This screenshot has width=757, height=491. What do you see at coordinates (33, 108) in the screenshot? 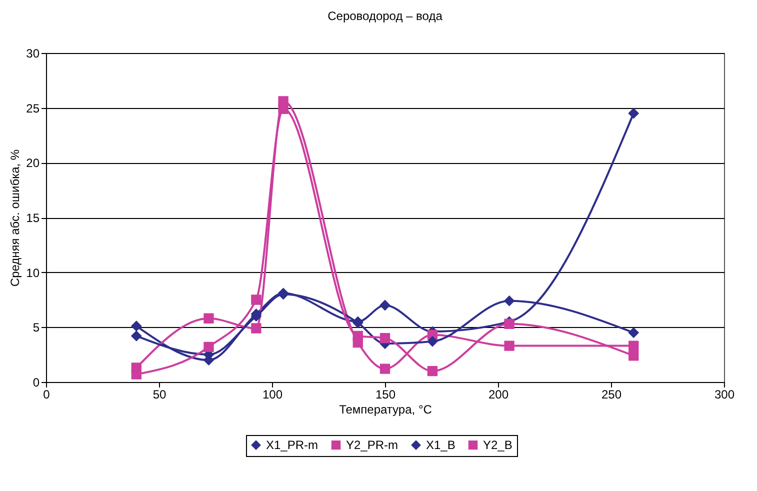
I see `y-tick-label: 25` at bounding box center [33, 108].